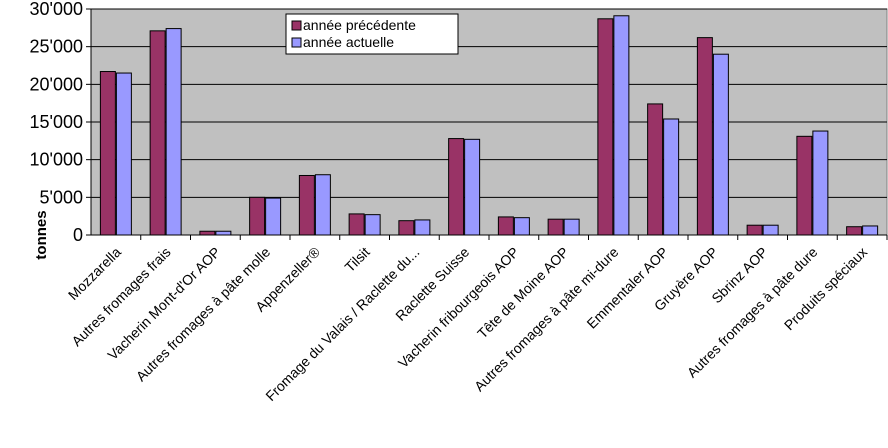 This screenshot has height=448, width=888. I want to click on y-tick-label: 30'000, so click(57, 9).